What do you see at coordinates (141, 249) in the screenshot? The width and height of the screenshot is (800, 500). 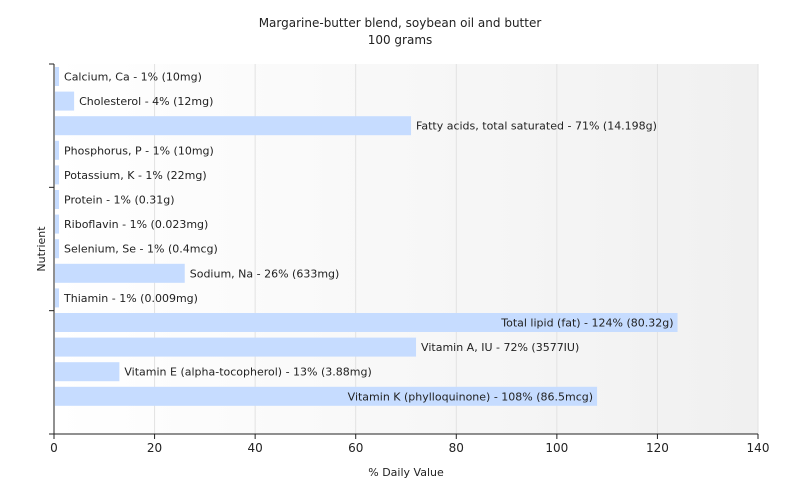 I see `bar-label: Selenium, Se - 1% (0.4mcg)` at bounding box center [141, 249].